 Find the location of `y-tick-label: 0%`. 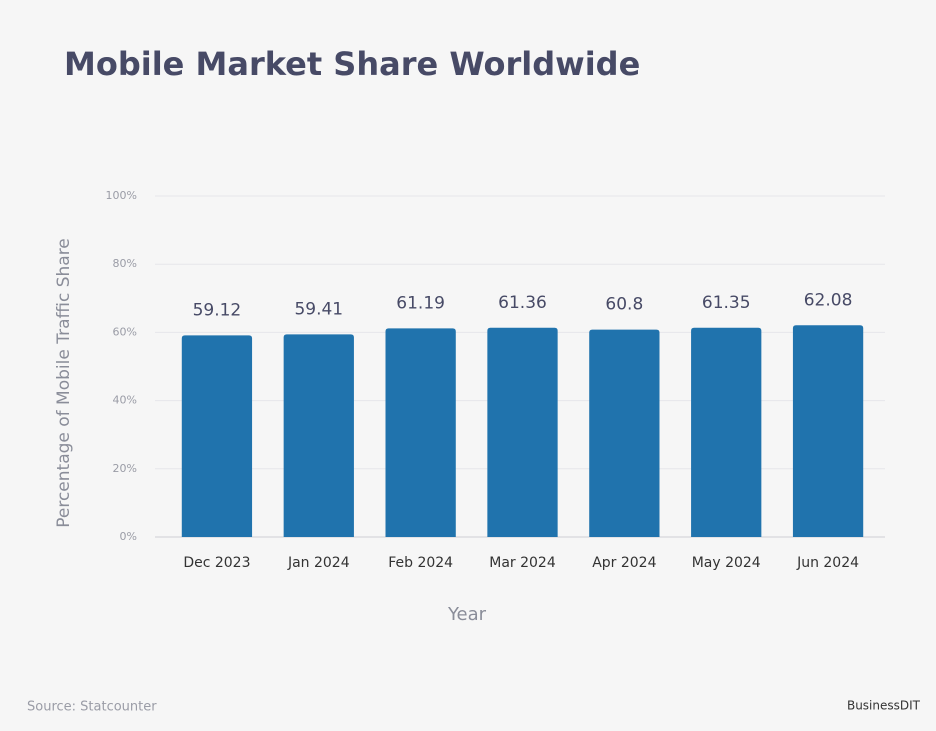

y-tick-label: 0% is located at coordinates (128, 536).